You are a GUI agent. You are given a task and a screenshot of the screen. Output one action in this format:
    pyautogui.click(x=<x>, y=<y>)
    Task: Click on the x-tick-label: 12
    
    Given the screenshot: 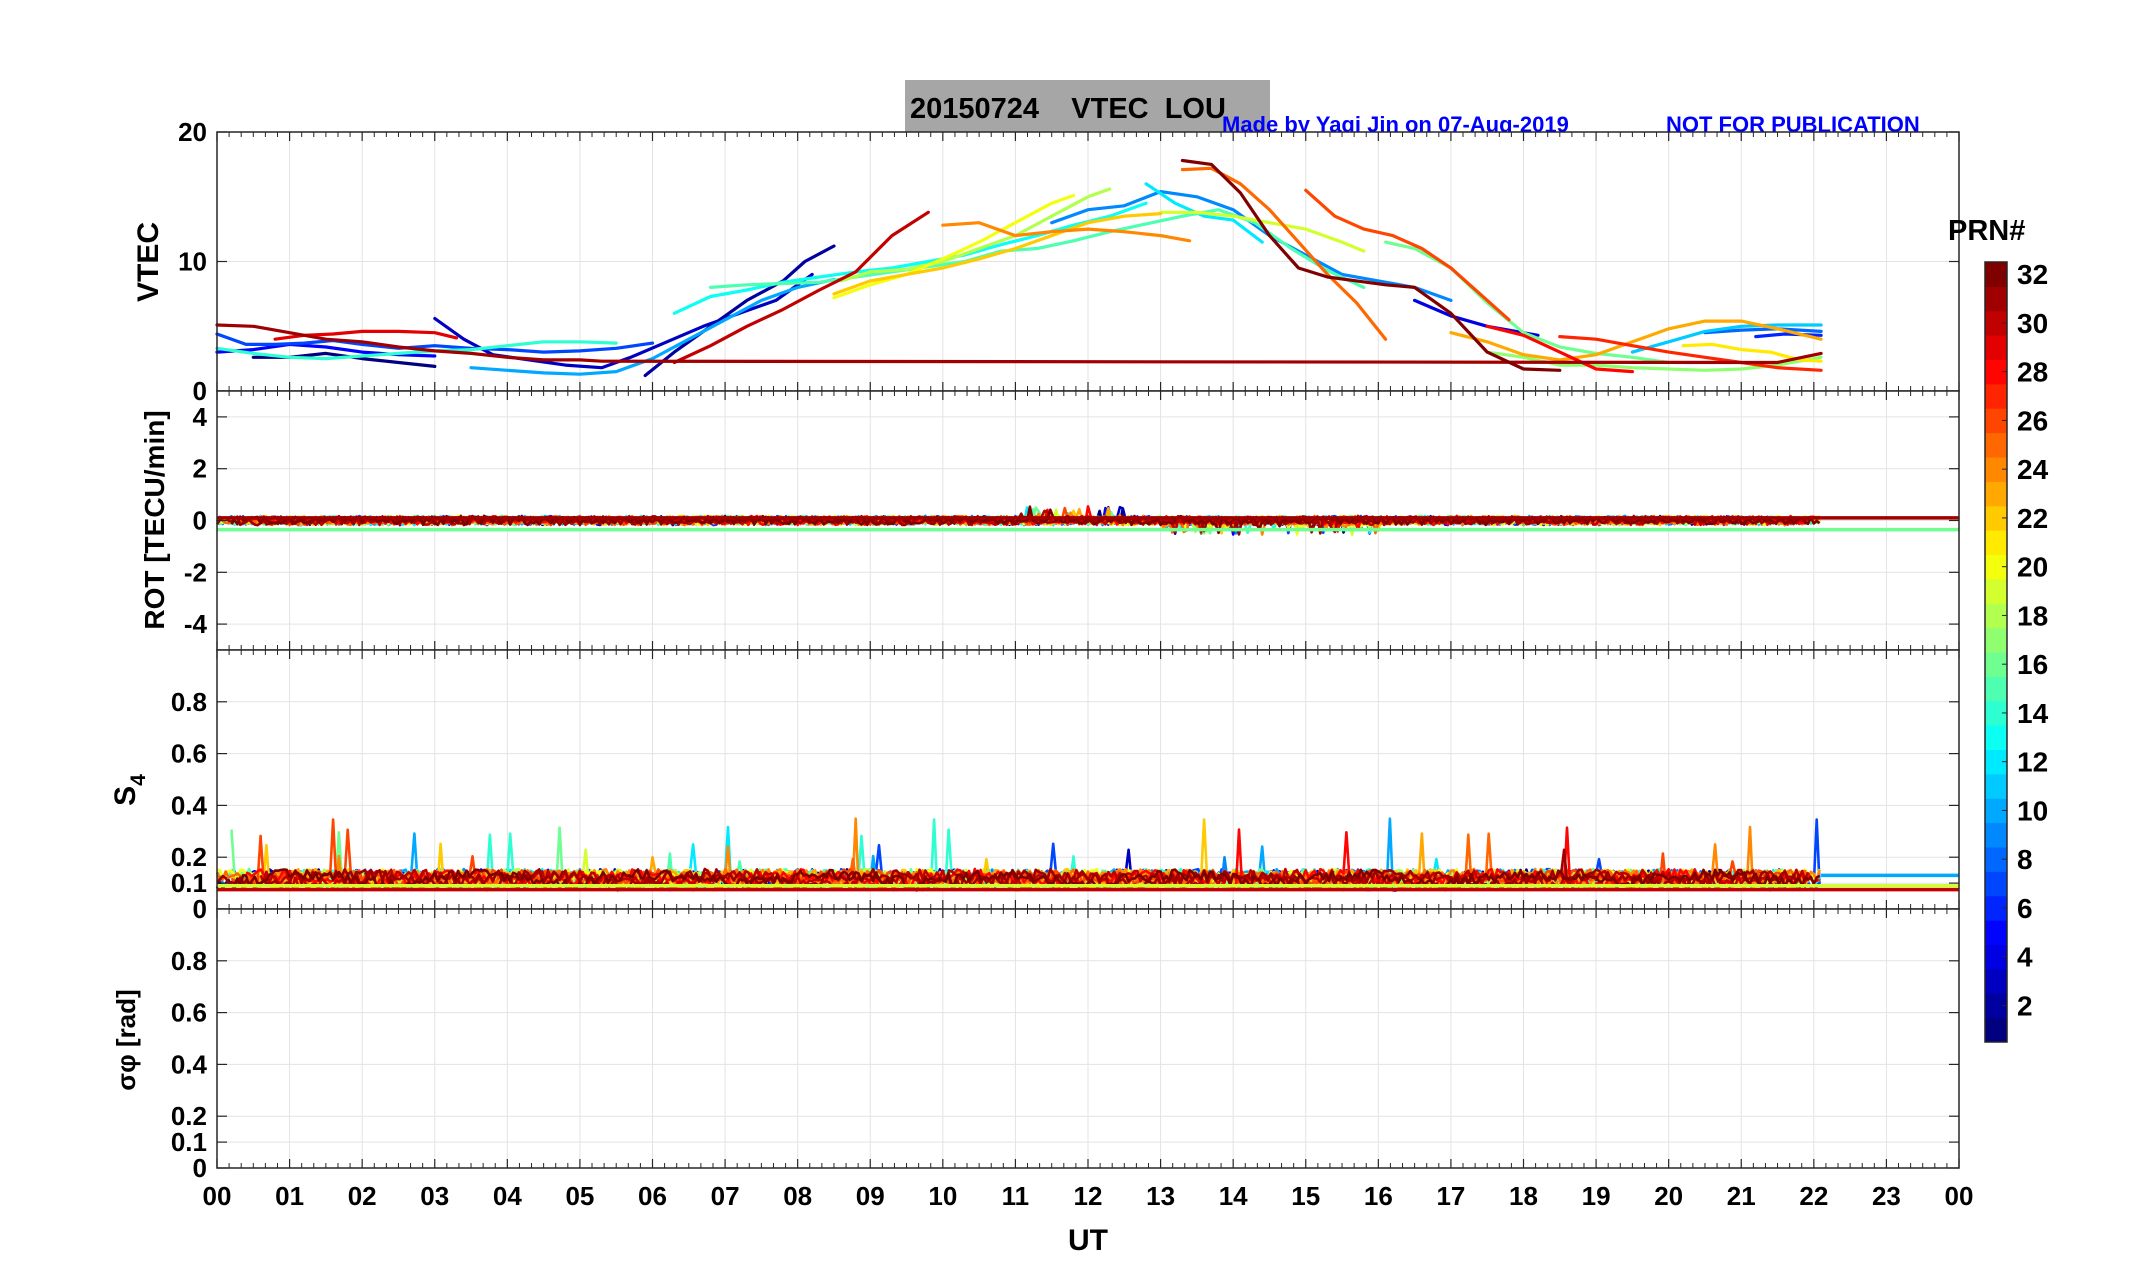 What is the action you would take?
    pyautogui.click(x=1088, y=1196)
    